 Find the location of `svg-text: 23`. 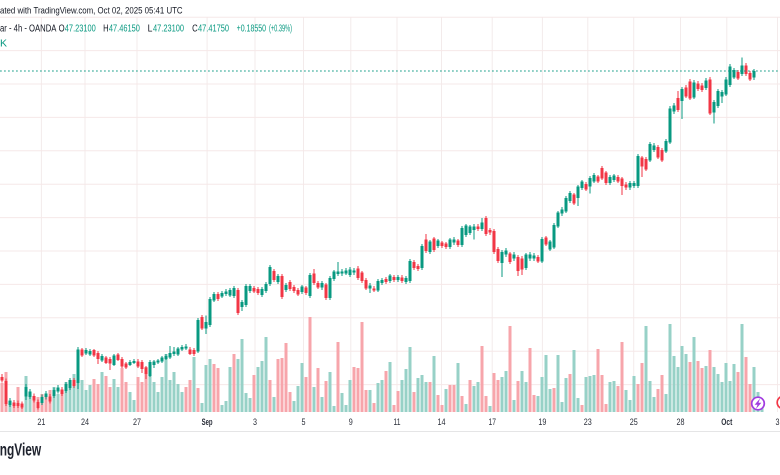

svg-text: 23 is located at coordinates (588, 422).